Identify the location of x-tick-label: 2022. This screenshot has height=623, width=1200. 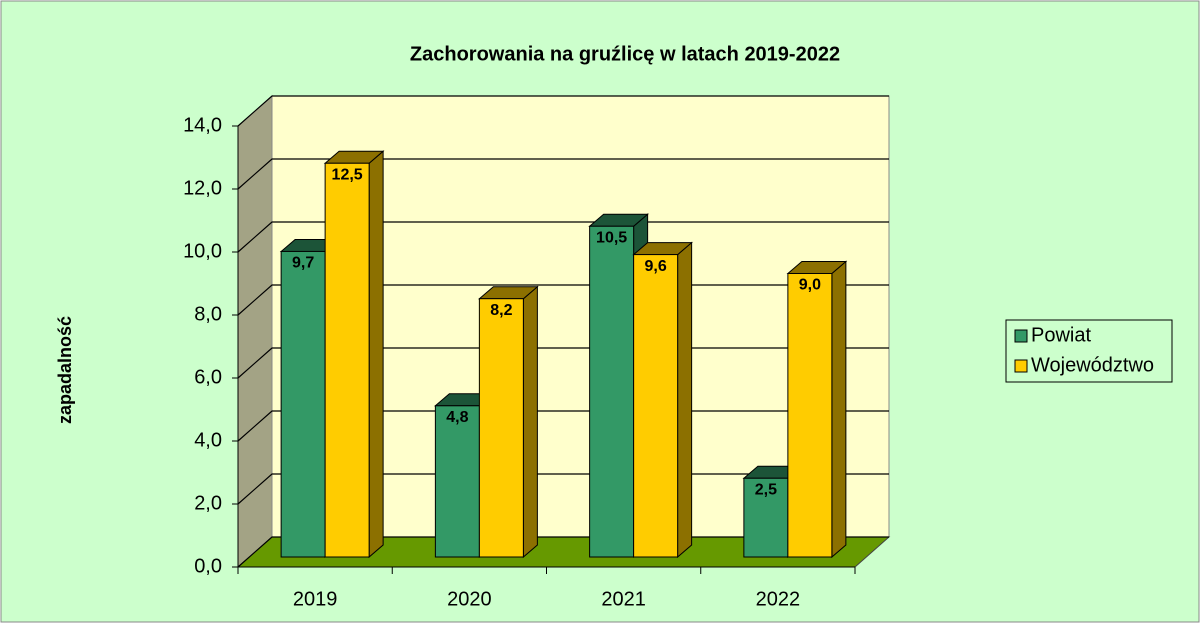
(778, 599).